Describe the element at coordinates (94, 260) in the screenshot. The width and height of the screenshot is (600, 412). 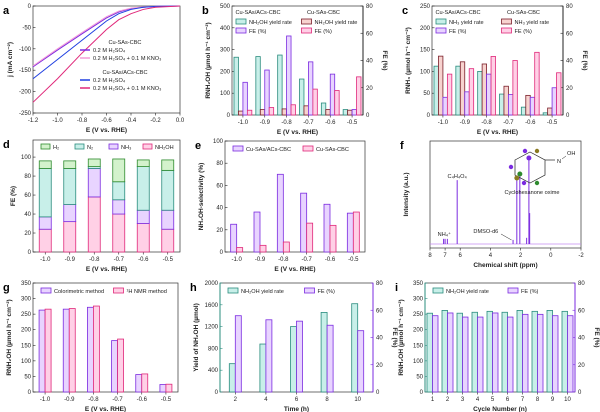
I see `x-tick-label: -0.8` at that location.